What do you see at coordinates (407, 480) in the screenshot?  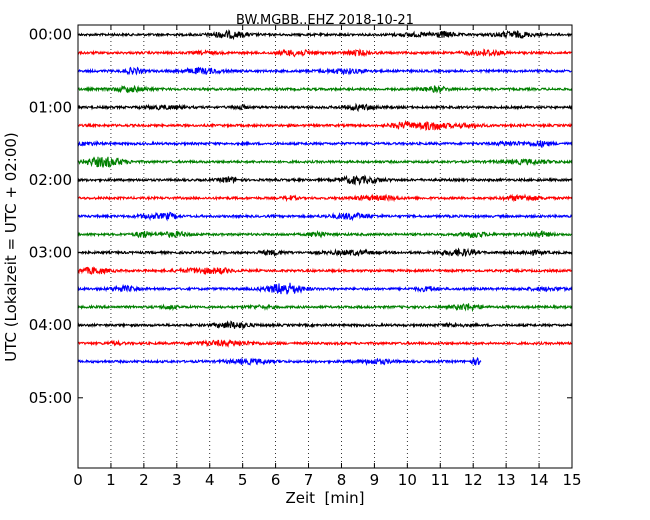 I see `x-tick-label: 10` at bounding box center [407, 480].